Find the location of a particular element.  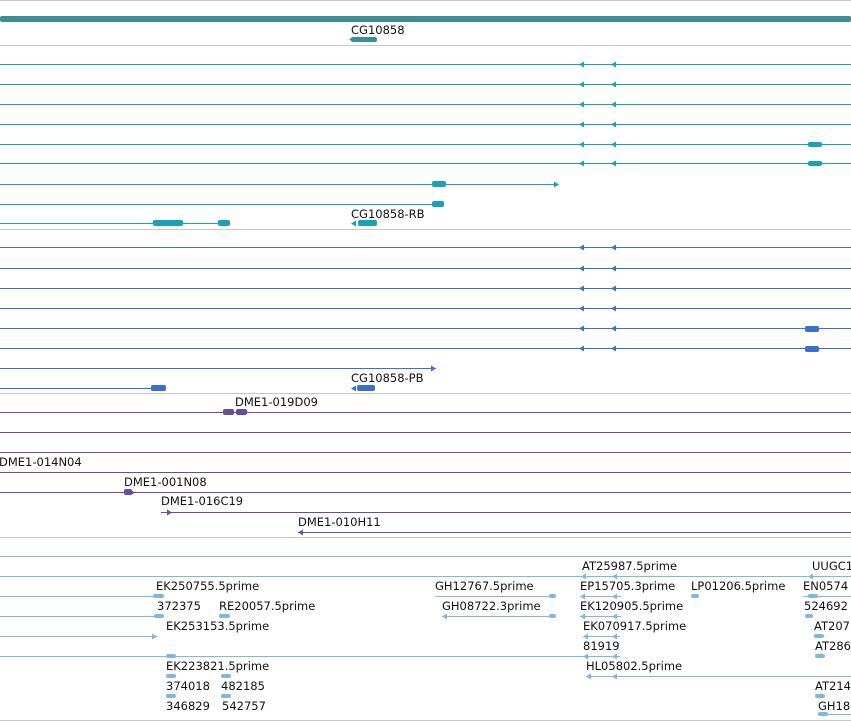

est-label: 482185 is located at coordinates (243, 686).